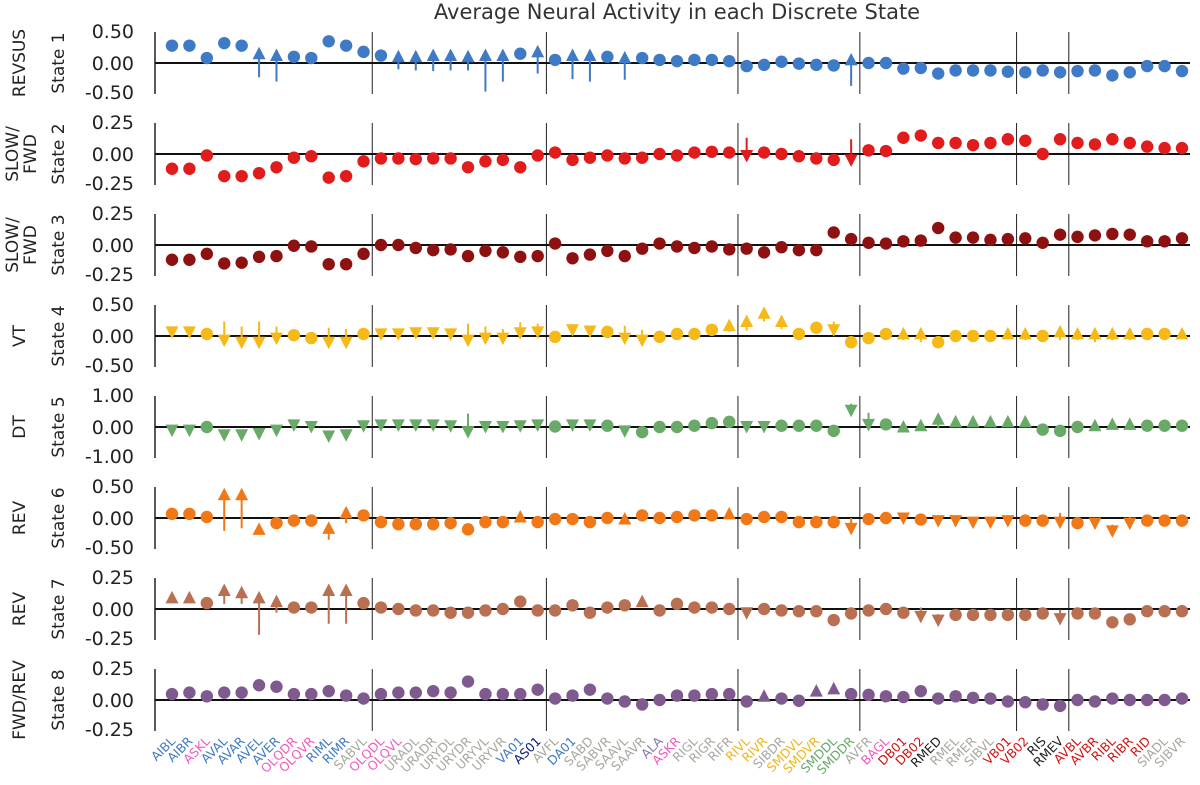 The width and height of the screenshot is (1200, 785). I want to click on point-saavl, so click(624, 158).